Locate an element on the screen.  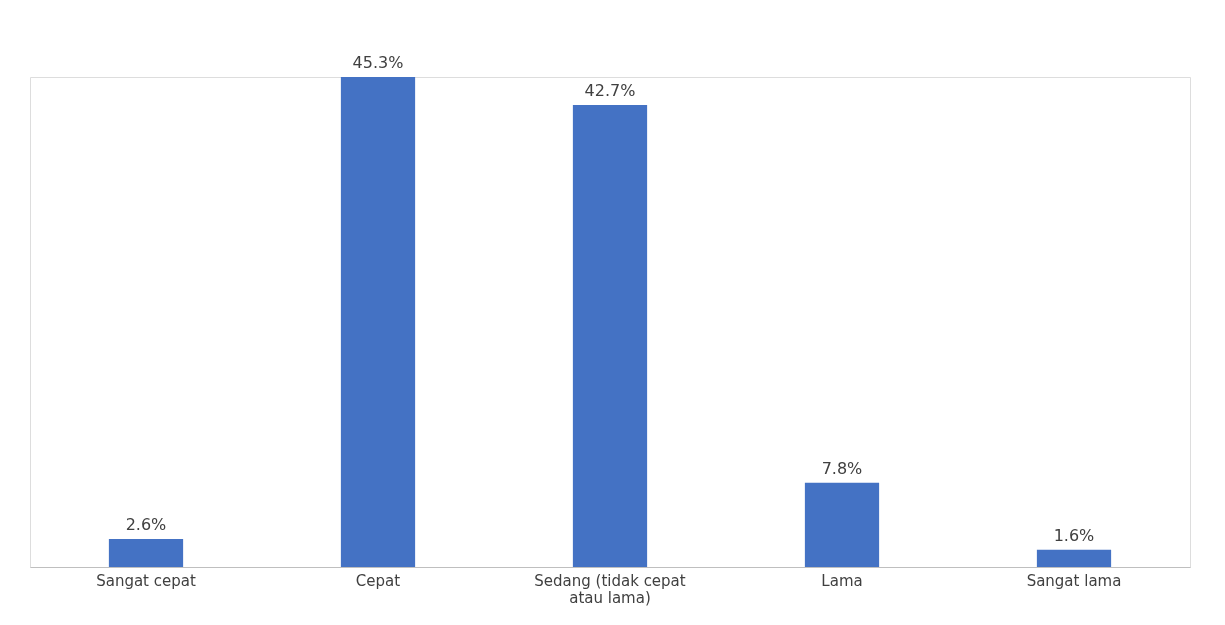
data-label: 2.6% is located at coordinates (146, 524).